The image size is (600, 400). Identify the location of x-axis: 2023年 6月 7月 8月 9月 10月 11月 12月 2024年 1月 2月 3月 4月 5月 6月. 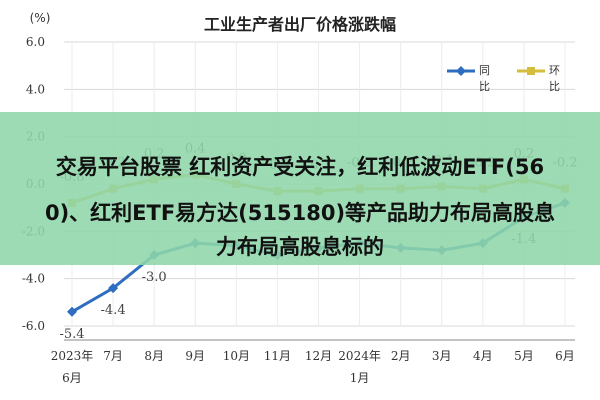
(313, 362).